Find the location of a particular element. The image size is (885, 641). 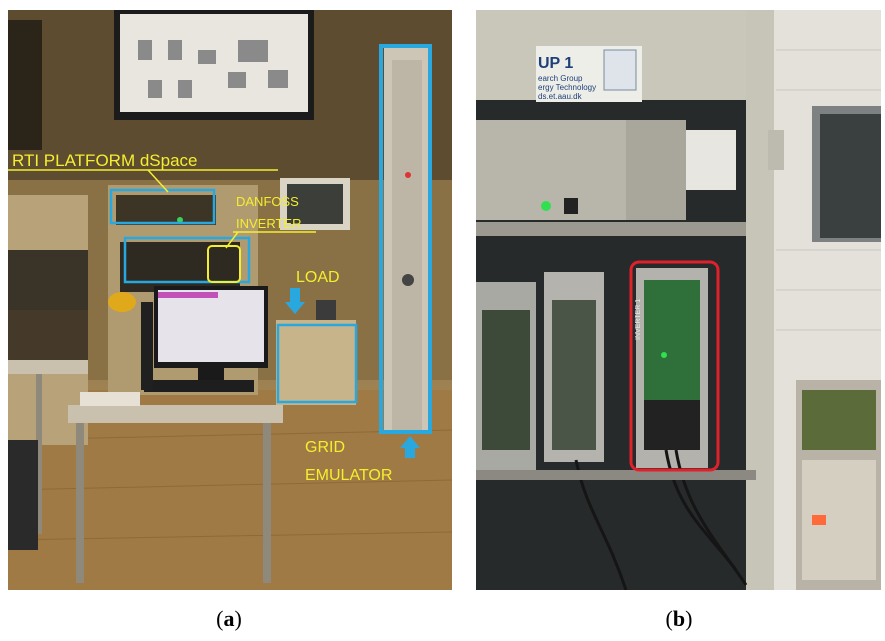

grid-label-line2: EMULATOR is located at coordinates (348, 475).